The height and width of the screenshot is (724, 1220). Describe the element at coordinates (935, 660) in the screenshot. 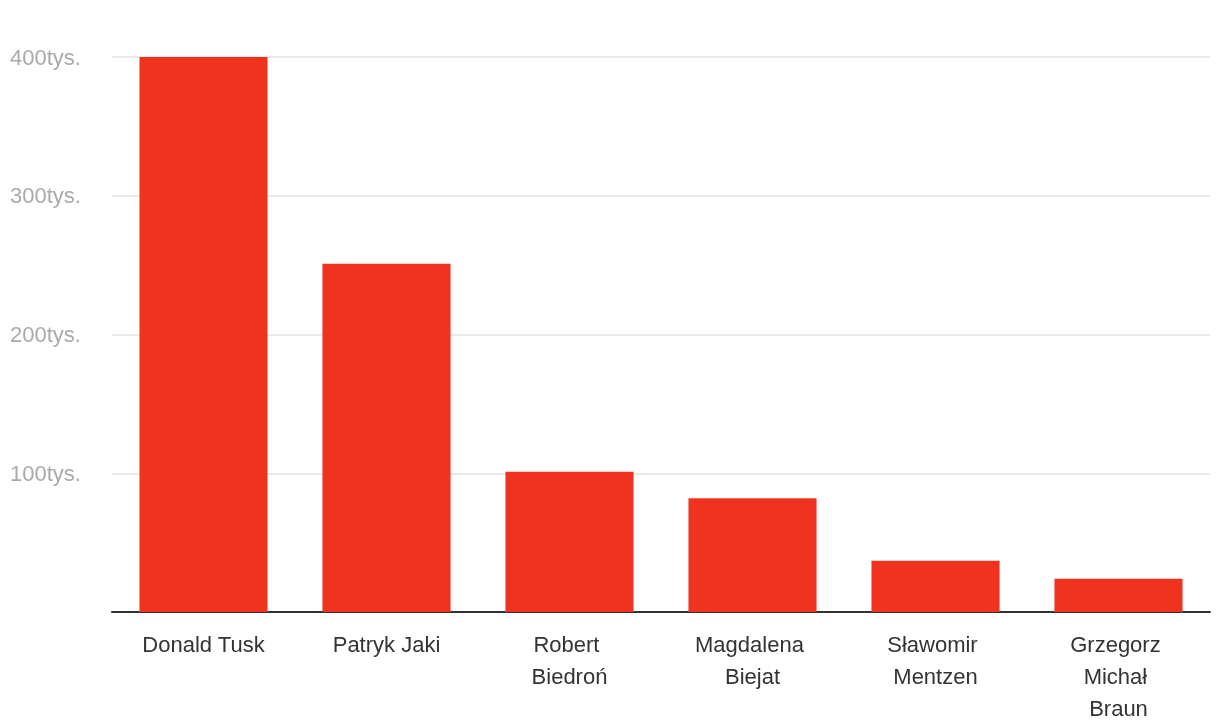

I see `x-tick-label: Sławomir Mentzen` at that location.